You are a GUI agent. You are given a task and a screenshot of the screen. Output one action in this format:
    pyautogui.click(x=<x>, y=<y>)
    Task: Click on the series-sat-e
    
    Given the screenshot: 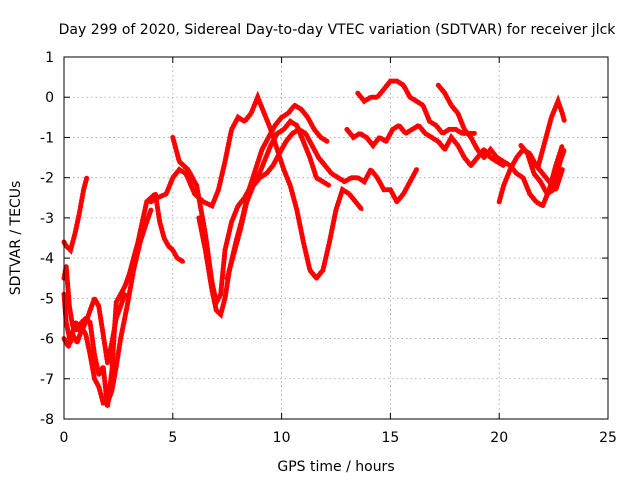 What is the action you would take?
    pyautogui.click(x=256, y=186)
    